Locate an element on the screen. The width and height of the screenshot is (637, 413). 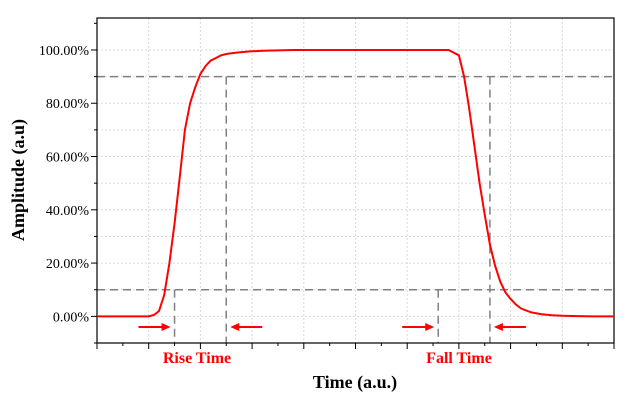
y-axis-label: Amplitude (a.u) is located at coordinates (18, 180).